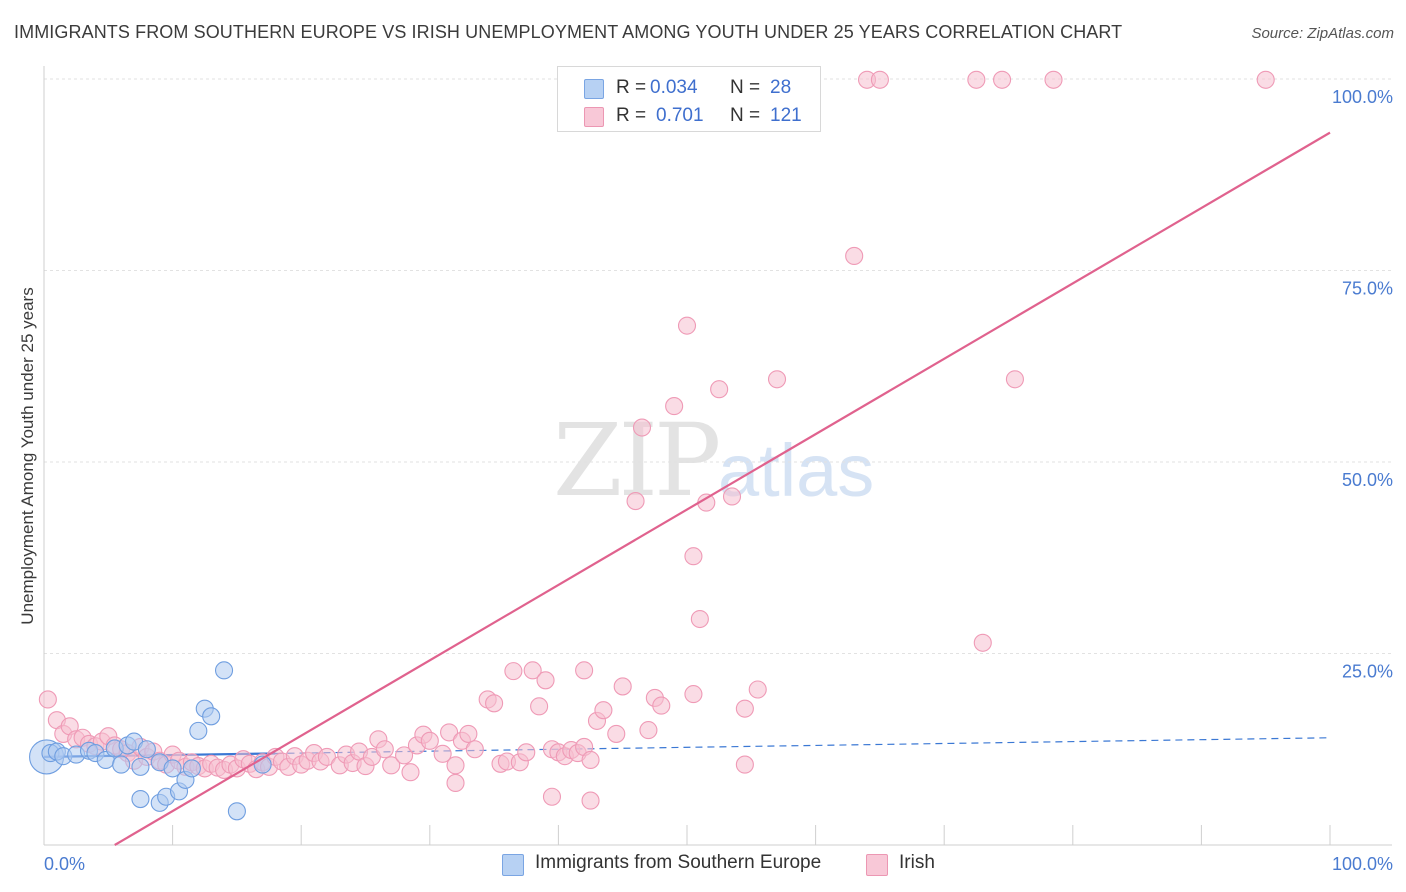 The image size is (1406, 892). I want to click on legend-label: Immigrants from Southern Europe, so click(678, 862).